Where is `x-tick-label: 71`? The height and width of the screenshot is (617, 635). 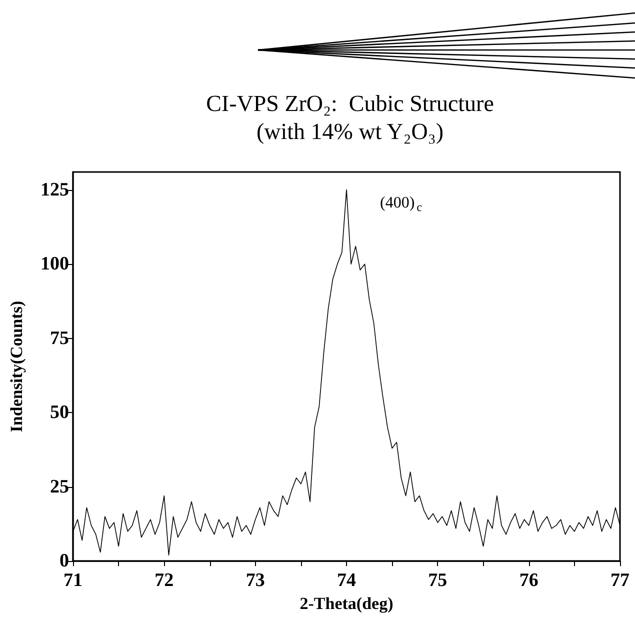
x-tick-label: 71 is located at coordinates (73, 581).